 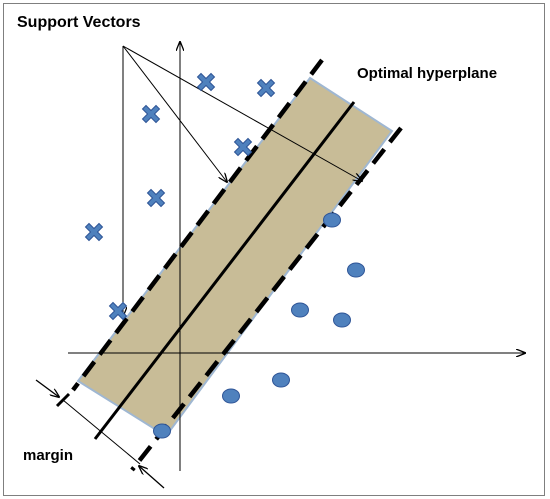 I want to click on optimal-hyperplane-label: Optimal hyperplane, so click(x=427, y=73).